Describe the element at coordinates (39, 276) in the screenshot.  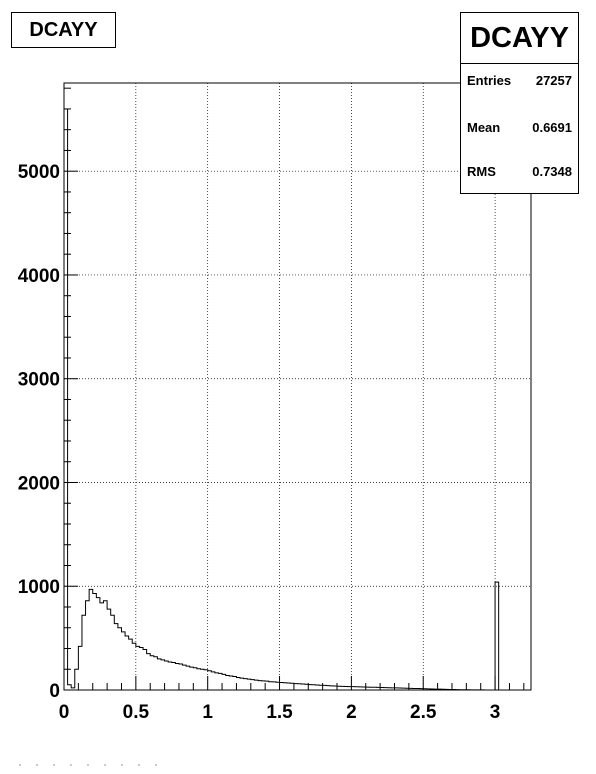
I see `y-tick-label: 4000` at that location.